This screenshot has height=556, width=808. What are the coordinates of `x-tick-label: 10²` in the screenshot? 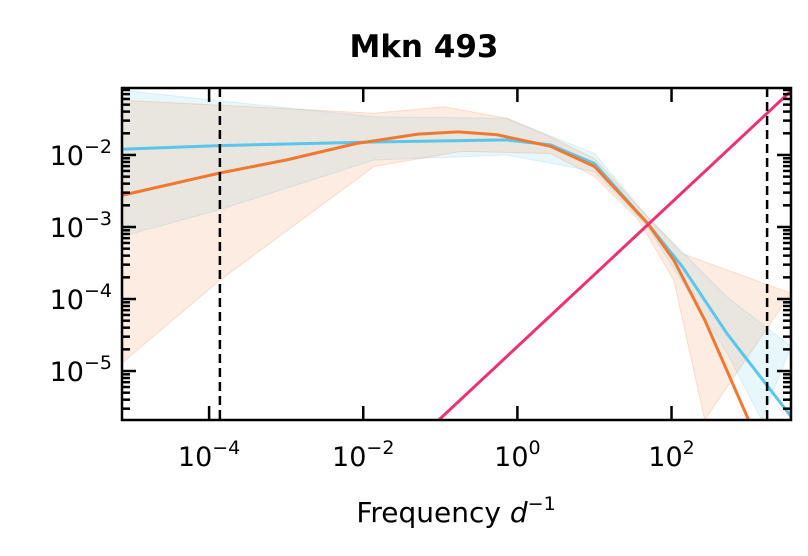 It's located at (671, 455).